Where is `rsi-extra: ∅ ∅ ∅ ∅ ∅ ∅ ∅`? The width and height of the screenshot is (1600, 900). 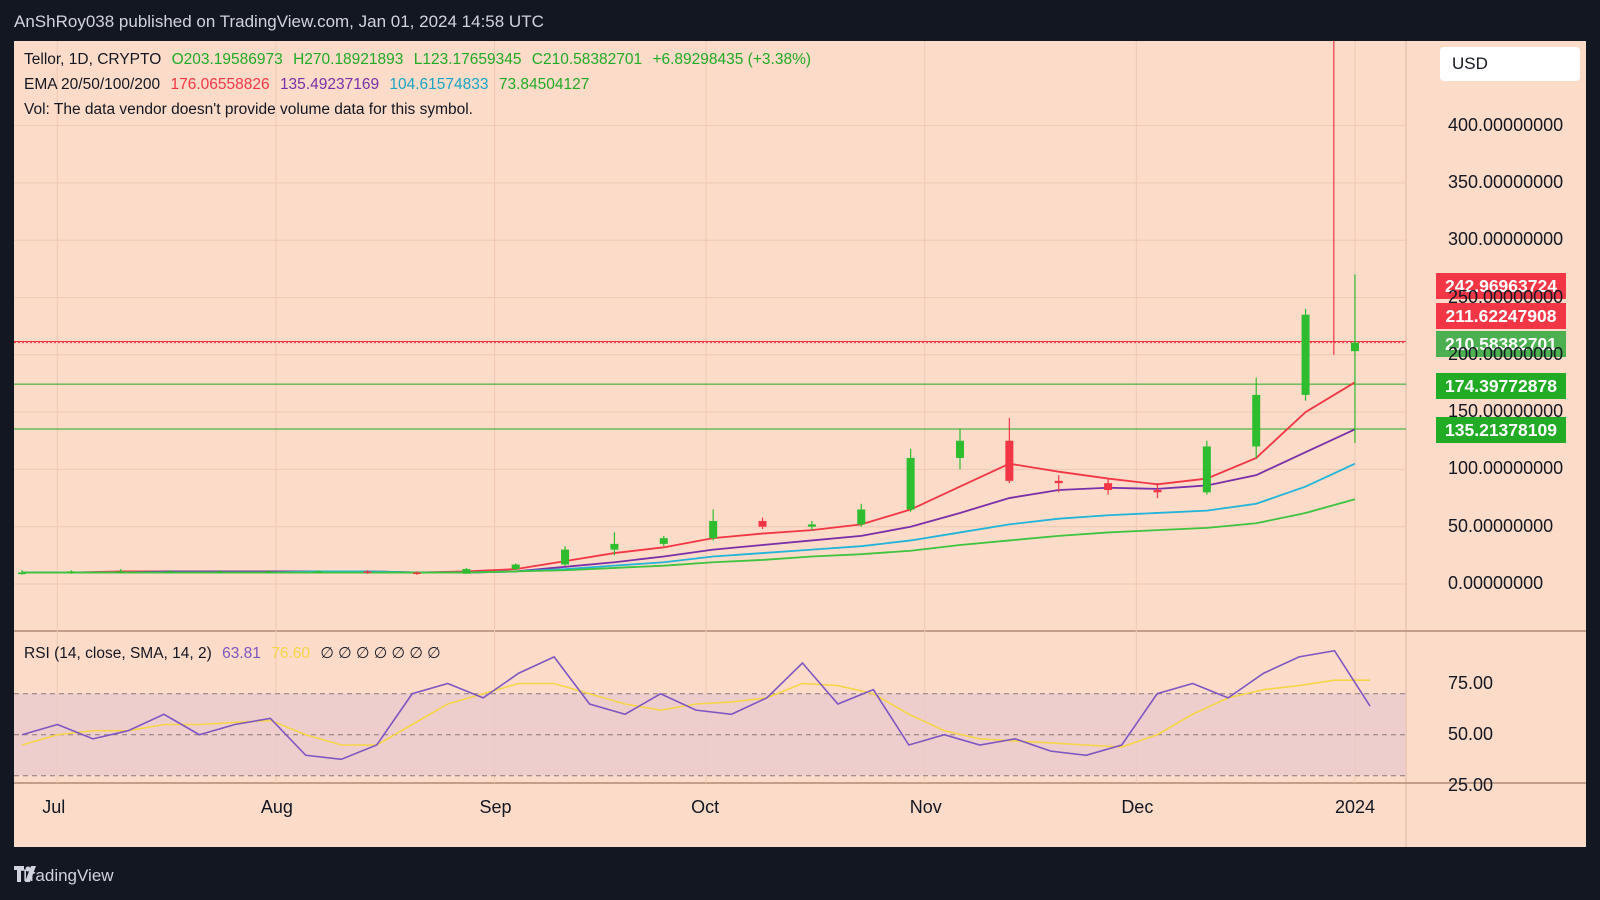
rsi-extra: ∅ ∅ ∅ ∅ ∅ ∅ ∅ is located at coordinates (380, 653).